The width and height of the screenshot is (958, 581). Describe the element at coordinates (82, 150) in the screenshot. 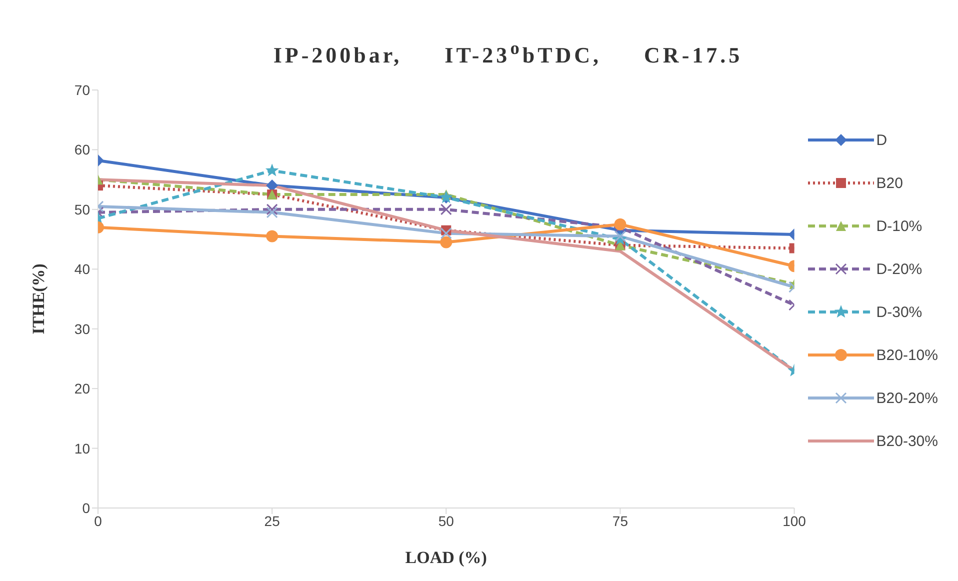

I see `y-tick-label: 60` at that location.